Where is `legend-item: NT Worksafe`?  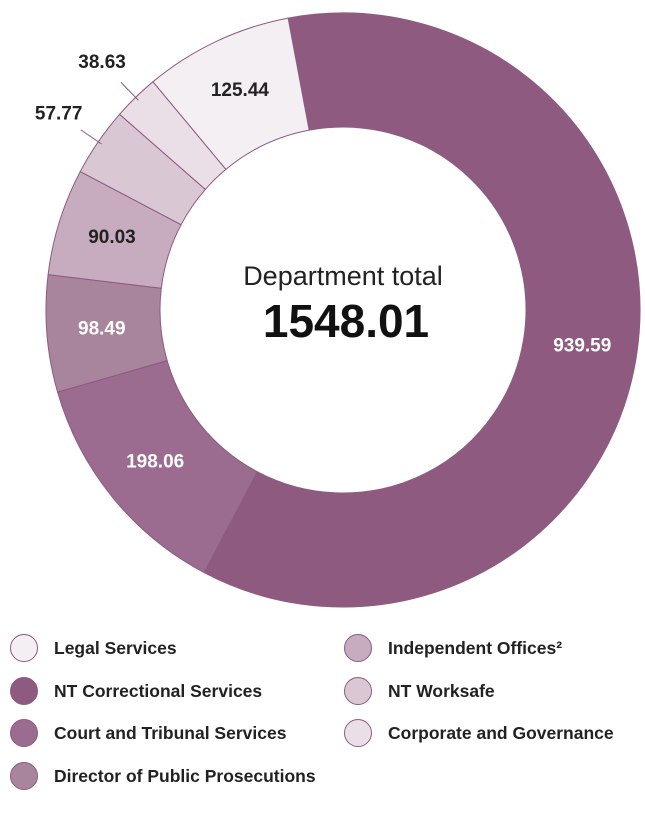 legend-item: NT Worksafe is located at coordinates (419, 690).